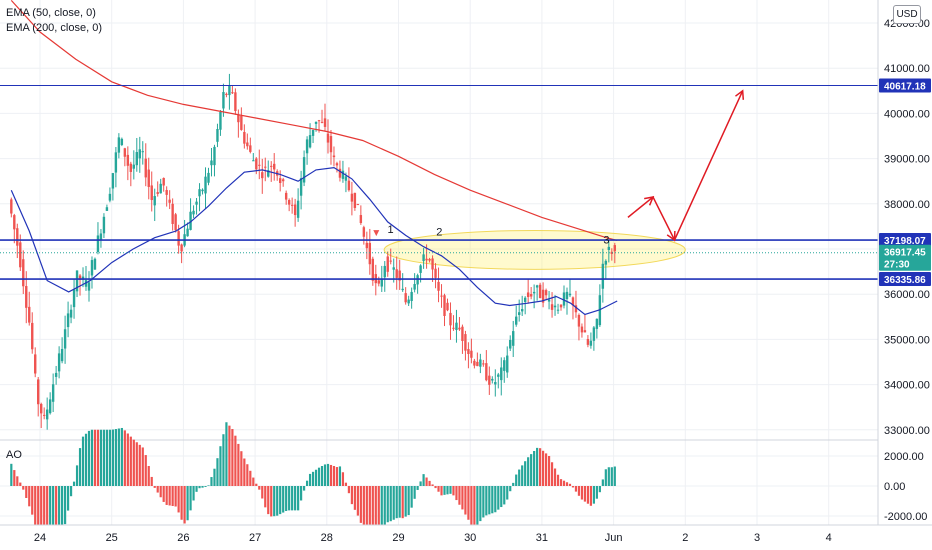 This screenshot has width=932, height=550. I want to click on price-level-badge: 40617.18, so click(905, 87).